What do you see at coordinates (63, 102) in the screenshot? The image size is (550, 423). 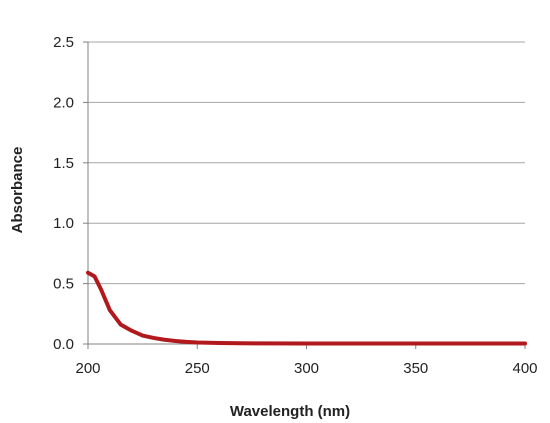 I see `y-tick-label: 2.0` at bounding box center [63, 102].